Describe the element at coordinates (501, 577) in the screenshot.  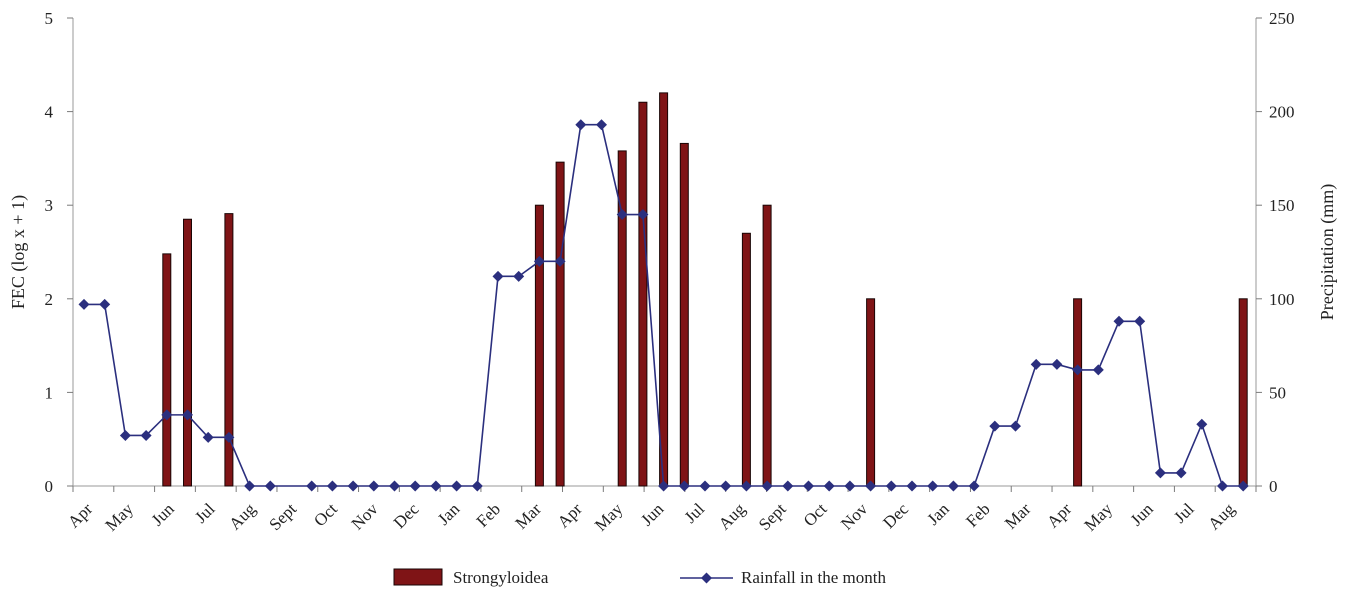
I see `legend-label-strongyloidea: Strongyloidea` at that location.